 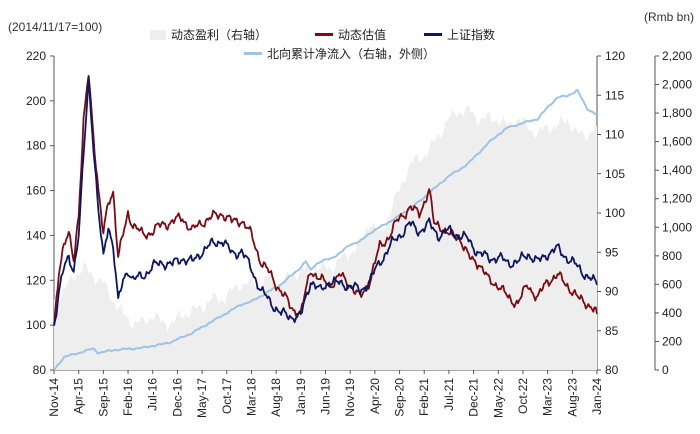 I want to click on right-axis-unit-label: (Rmb bn), so click(x=668, y=17).